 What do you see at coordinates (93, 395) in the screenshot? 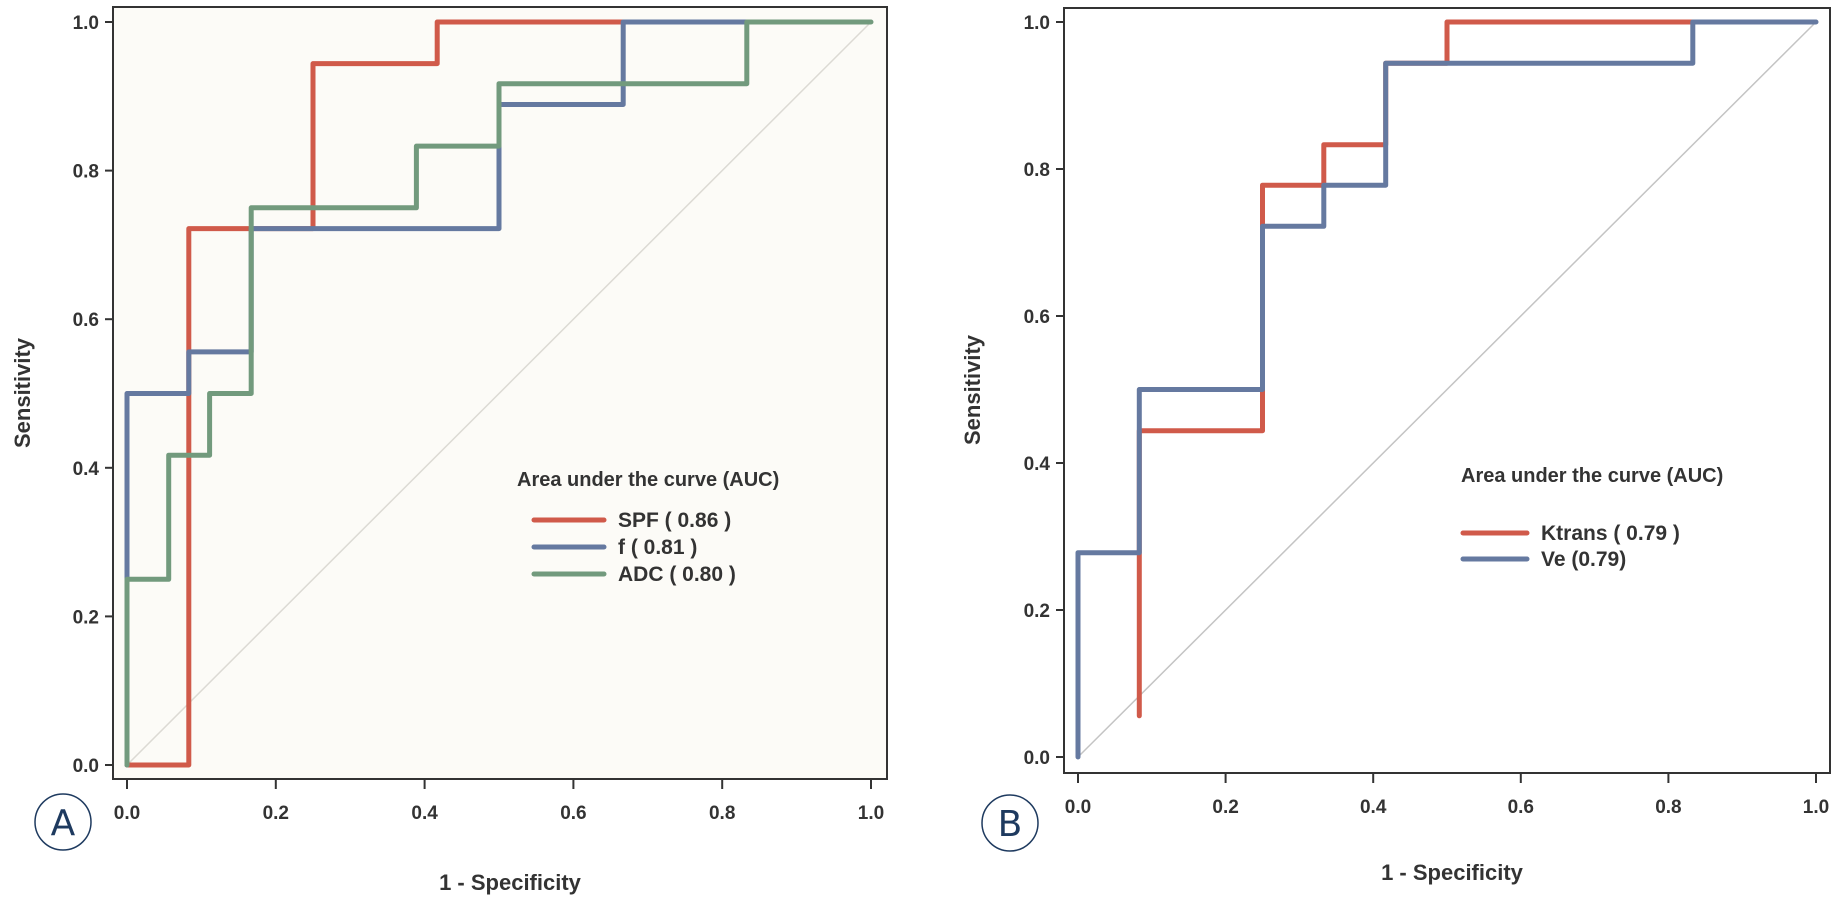
I see `y-axis-a: 0.0 0.2 0.4 0.6 0.8 1.0` at bounding box center [93, 395].